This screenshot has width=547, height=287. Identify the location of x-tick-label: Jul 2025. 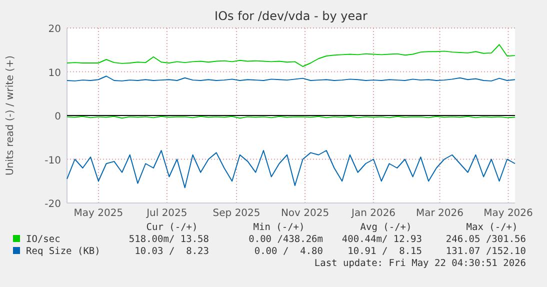
(167, 213).